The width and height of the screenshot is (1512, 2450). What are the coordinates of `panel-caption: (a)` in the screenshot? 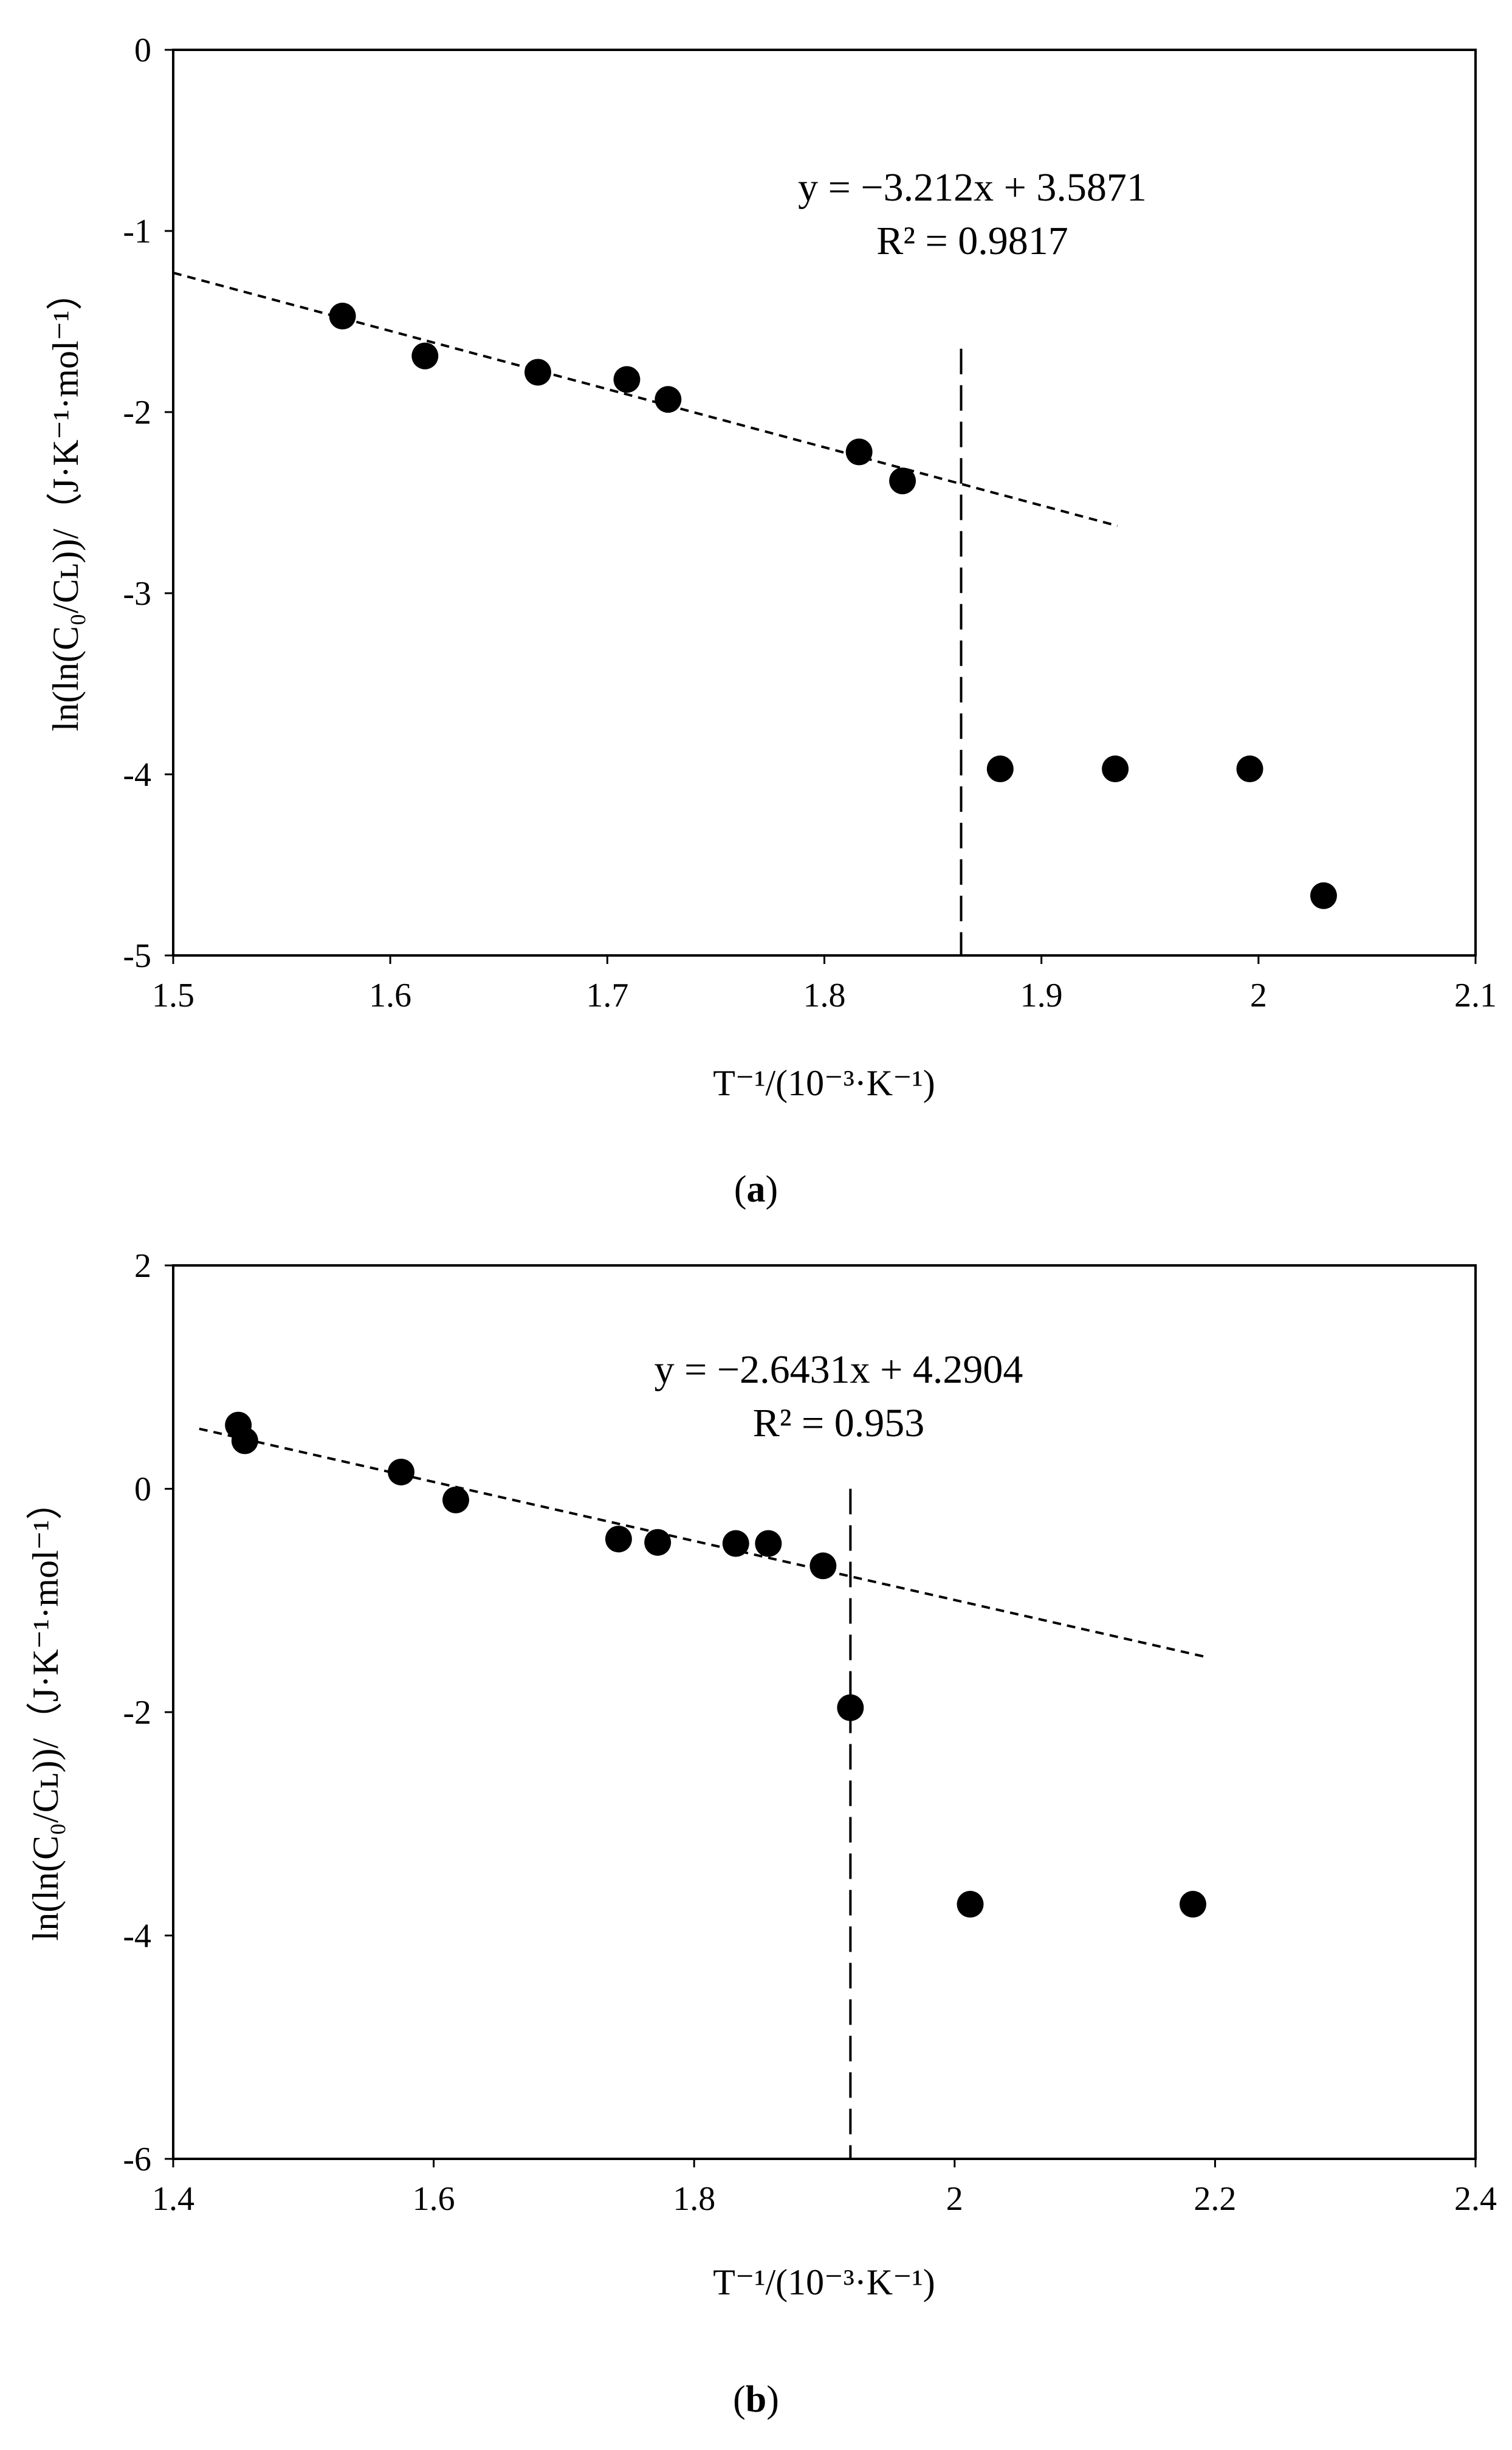 It's located at (756, 1189).